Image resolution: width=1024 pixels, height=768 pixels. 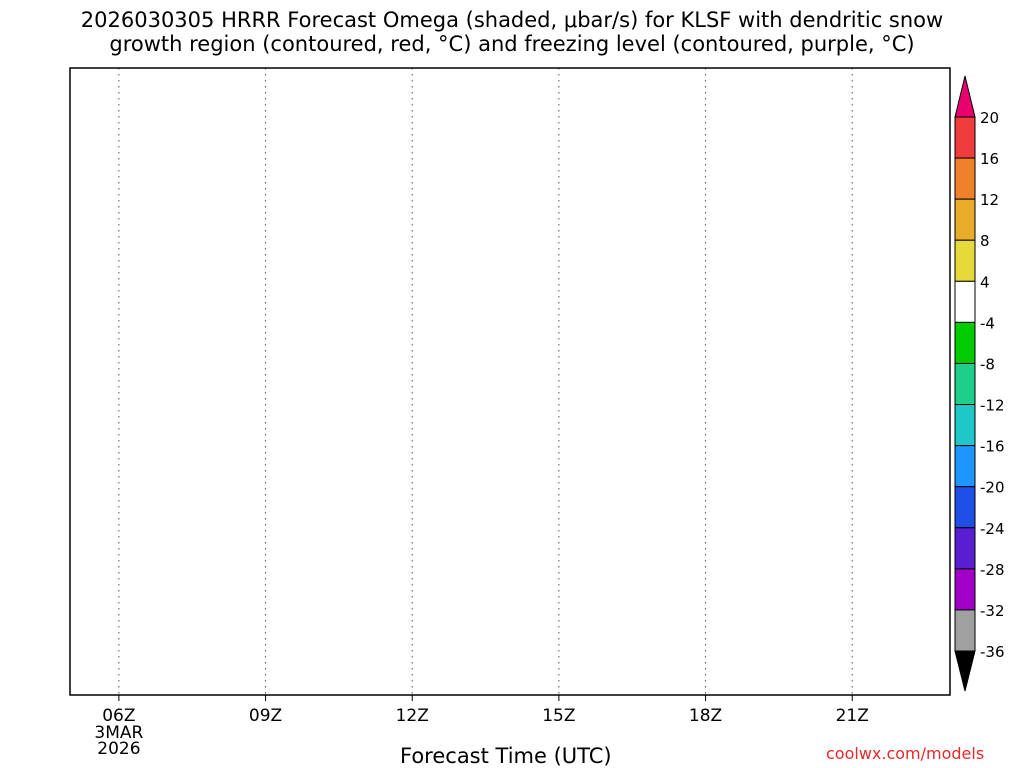 What do you see at coordinates (965, 671) in the screenshot?
I see `colorbar-bottom-arrow` at bounding box center [965, 671].